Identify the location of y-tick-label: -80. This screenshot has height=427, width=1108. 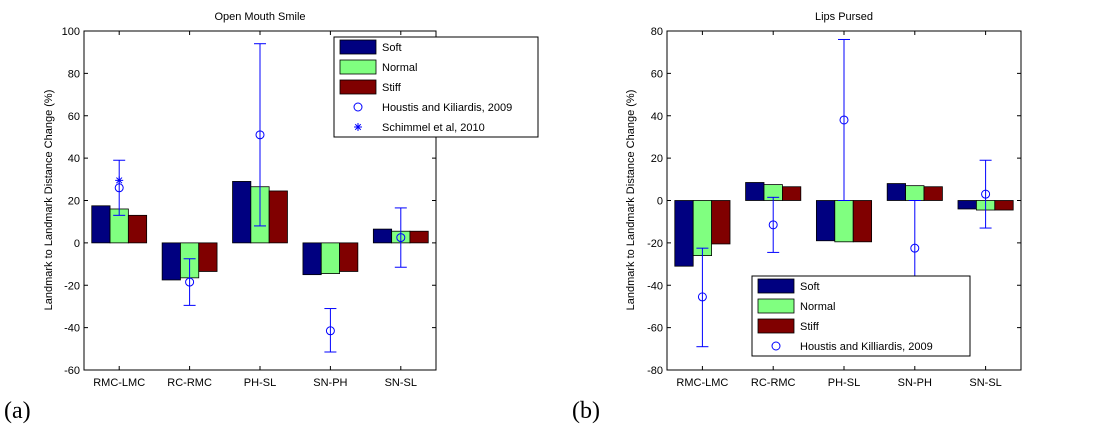
(655, 371).